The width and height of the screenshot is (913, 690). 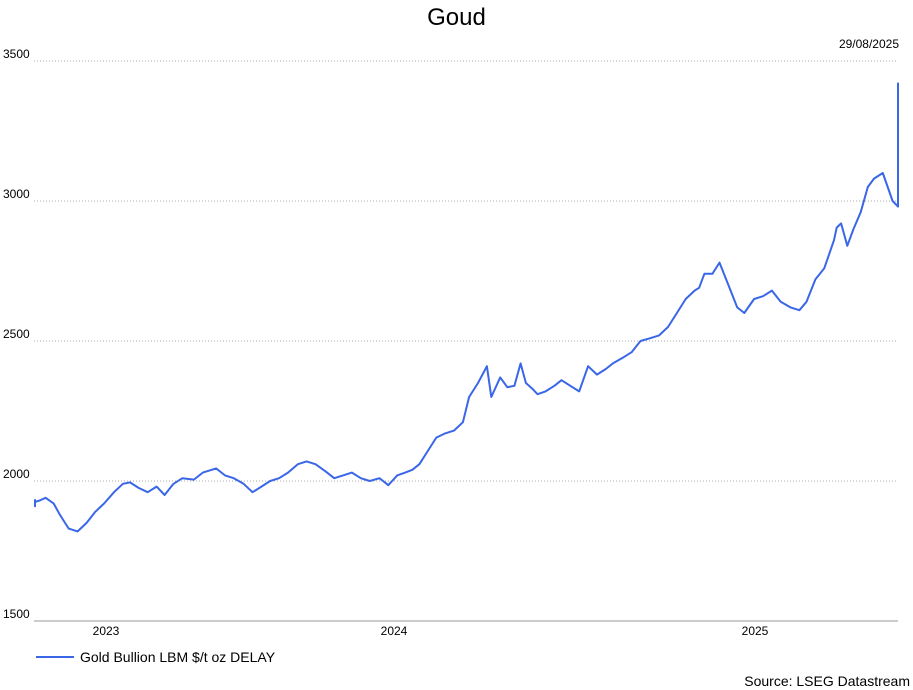 I want to click on y-tick-label: 3000, so click(x=16, y=194).